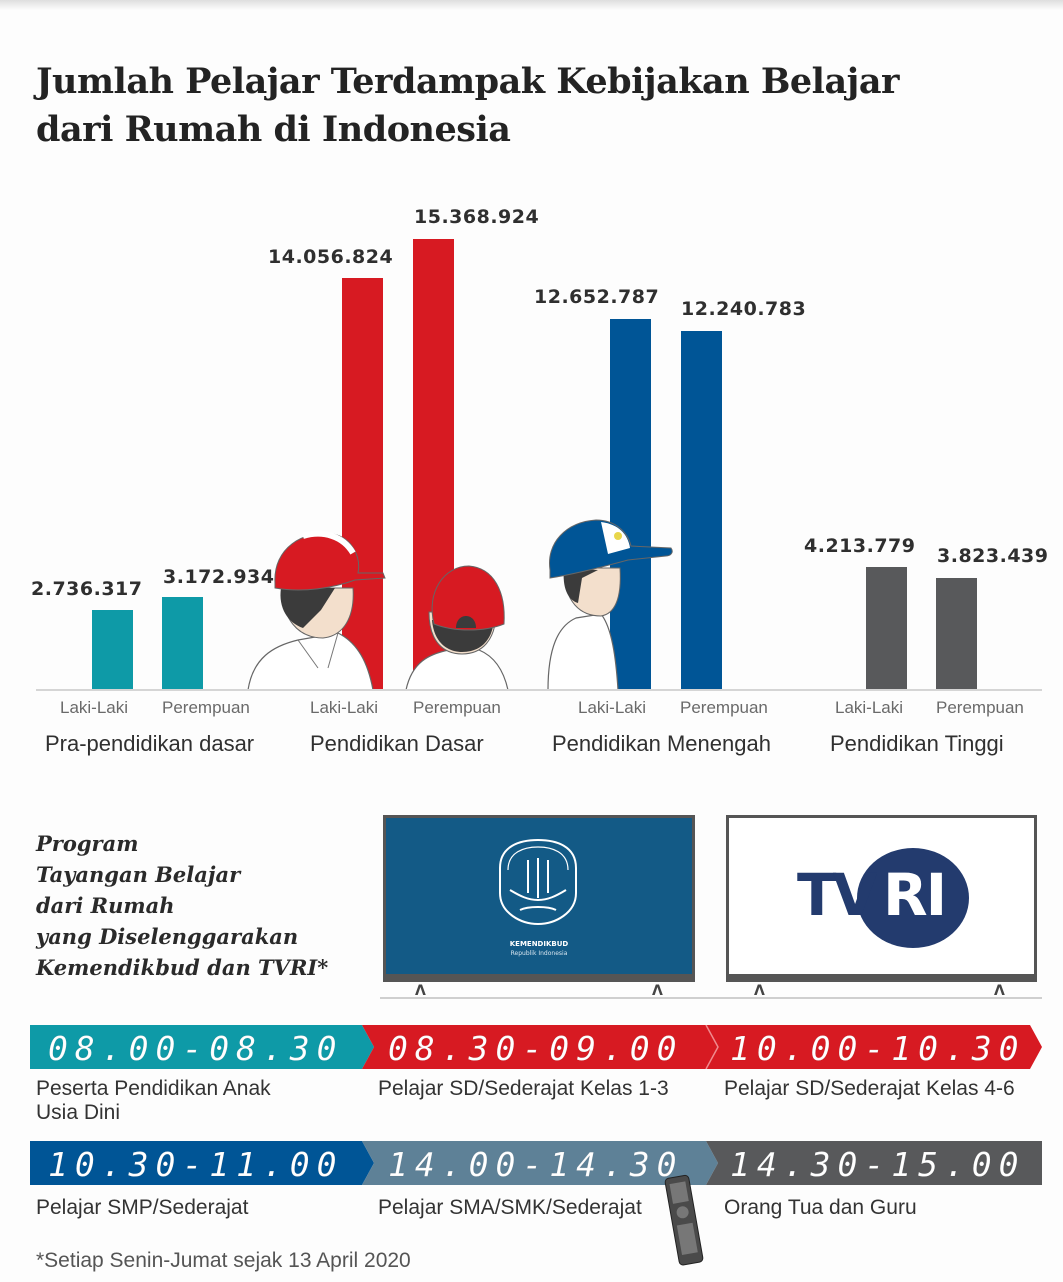  I want to click on schedule-desc: Pelajar SD/Sederajat Kelas 1-3, so click(523, 1088).